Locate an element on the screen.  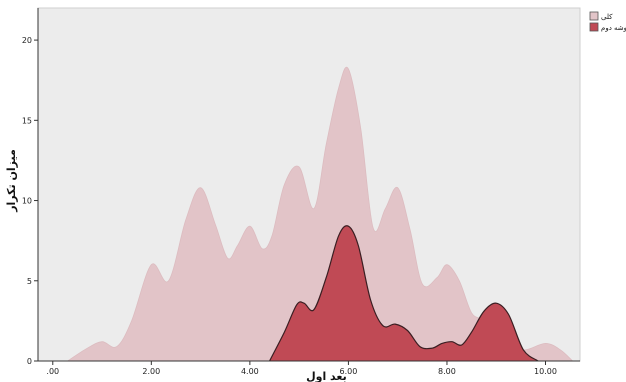
x-tick-label: 4.00 is located at coordinates (250, 371).